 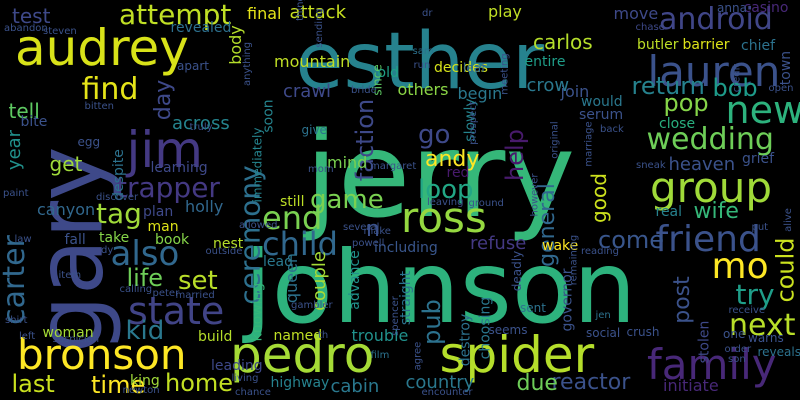 What do you see at coordinates (534, 195) in the screenshot?
I see `word-however: however` at bounding box center [534, 195].